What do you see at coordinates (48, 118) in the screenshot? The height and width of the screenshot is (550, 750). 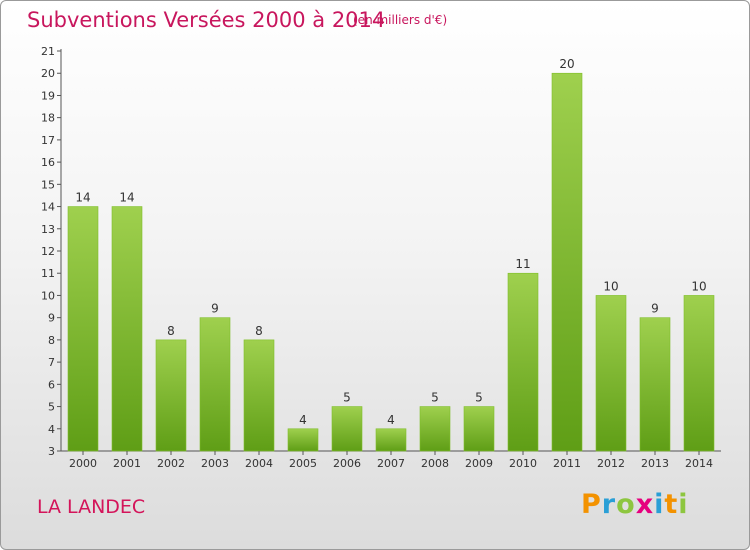 I see `y-tick-label: 18` at bounding box center [48, 118].